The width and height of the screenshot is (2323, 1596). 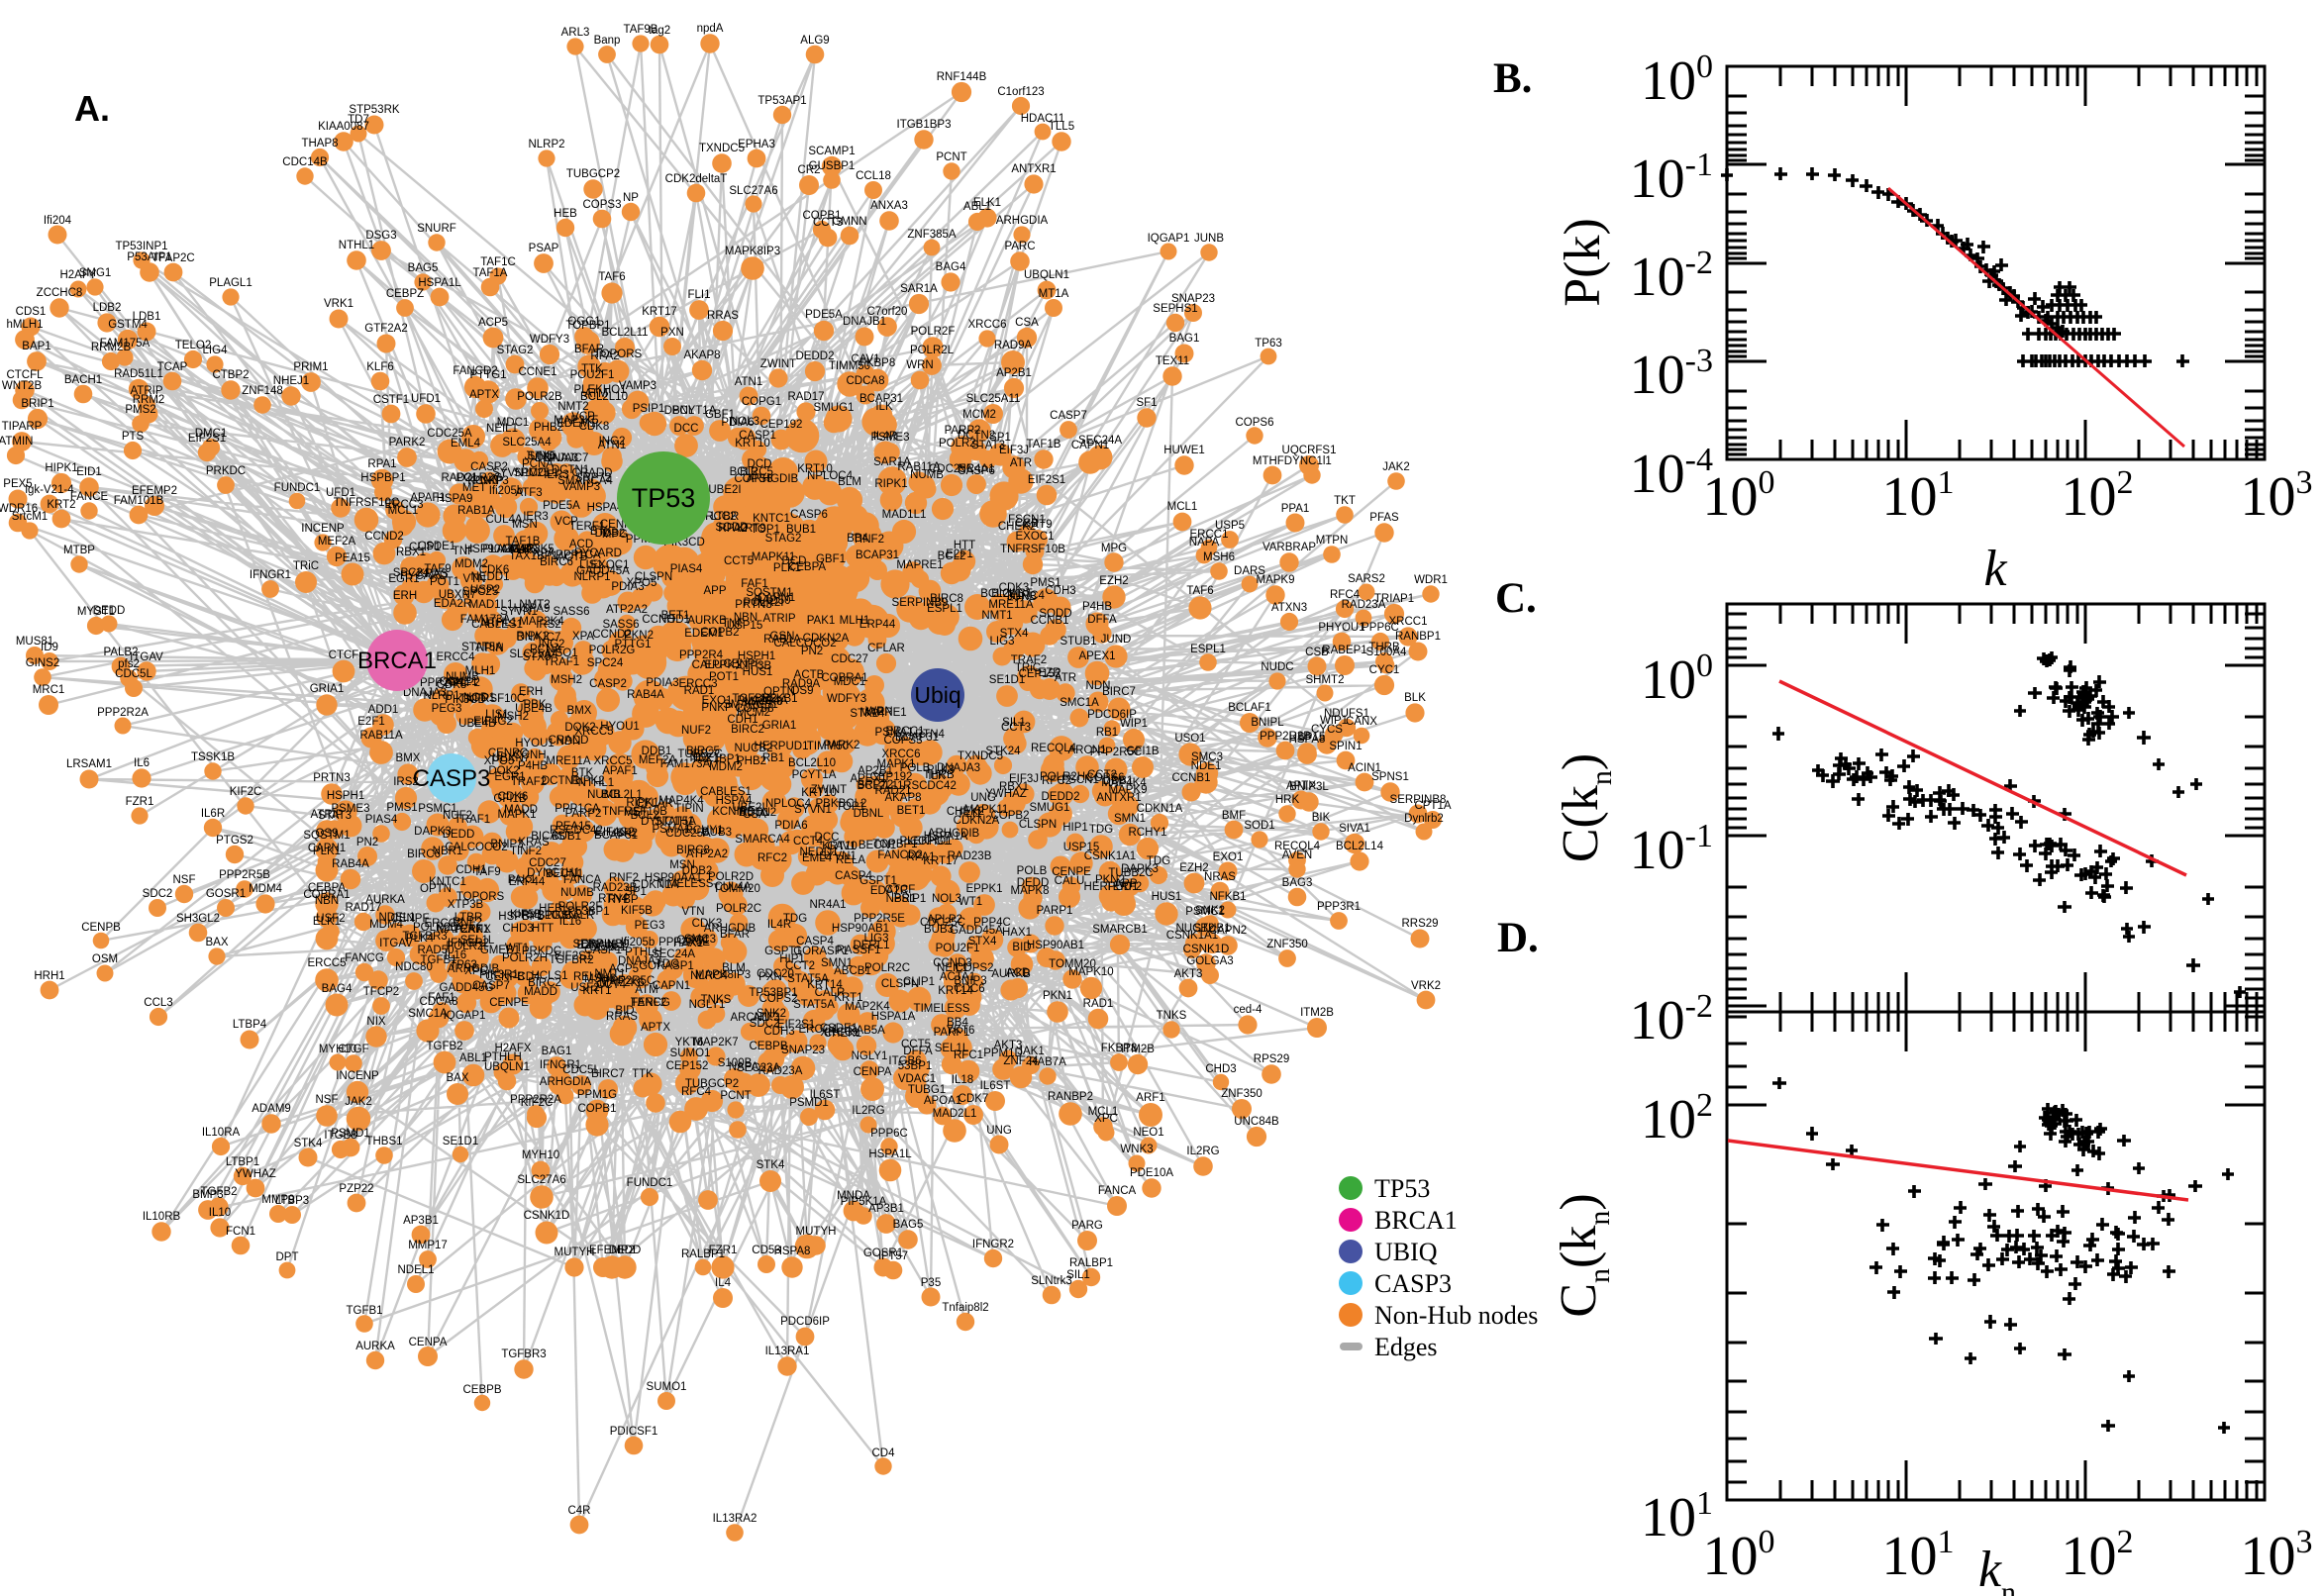 What do you see at coordinates (766, 1250) in the screenshot?
I see `svg-text: CD53` at bounding box center [766, 1250].